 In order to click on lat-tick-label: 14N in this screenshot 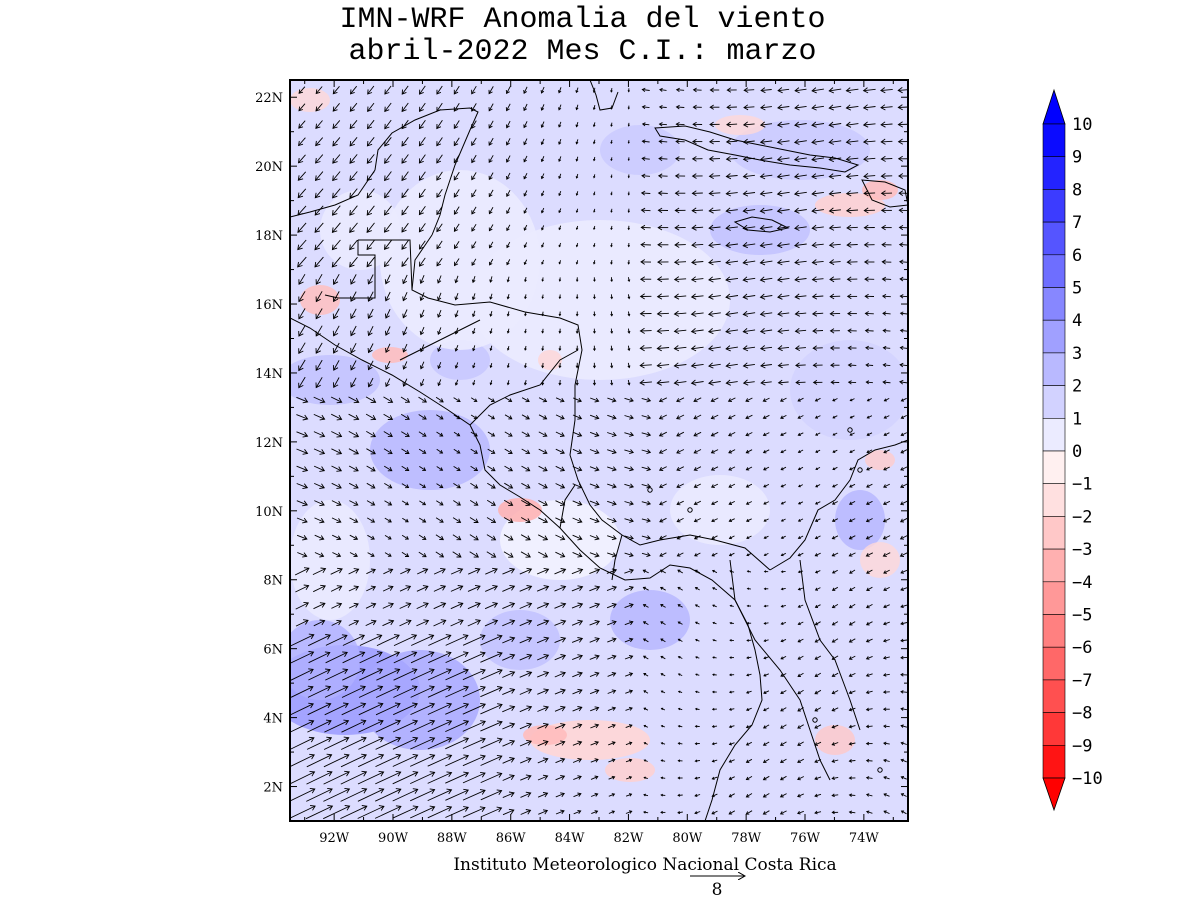, I will do `click(269, 374)`.